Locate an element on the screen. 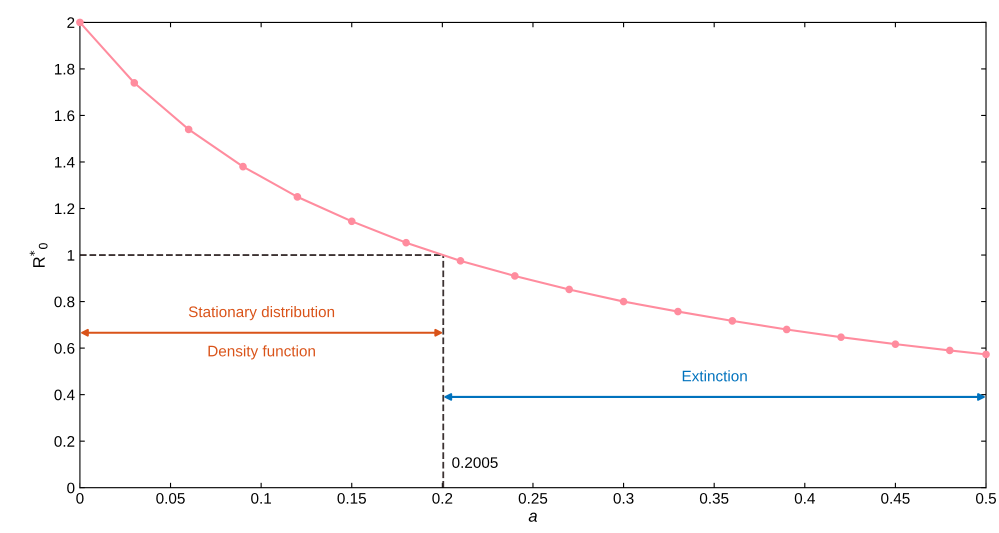 This screenshot has height=533, width=999. x-tick-label: 0.2 is located at coordinates (442, 498).